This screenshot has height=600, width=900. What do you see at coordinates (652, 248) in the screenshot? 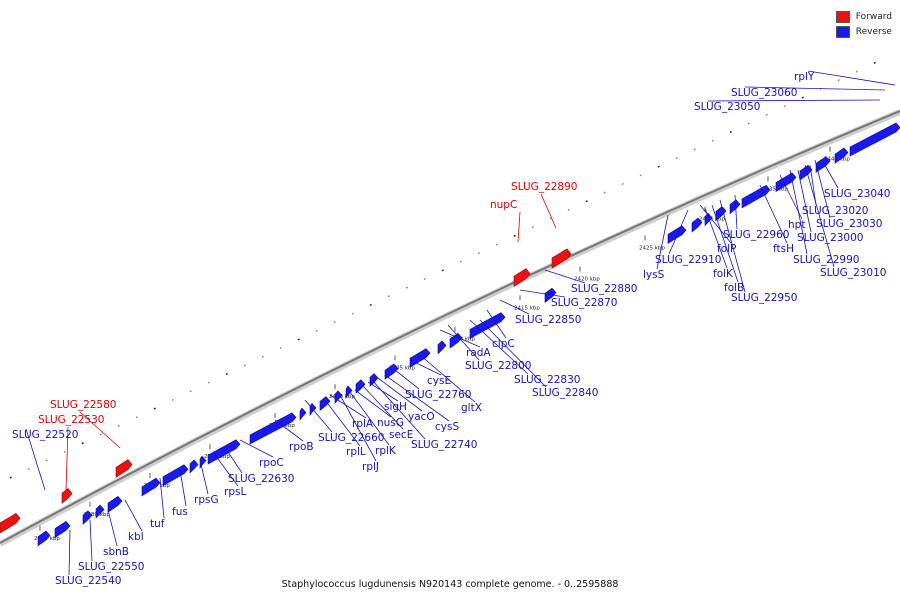
I see `kbp-tick-label: 2425 kbp` at bounding box center [652, 248].